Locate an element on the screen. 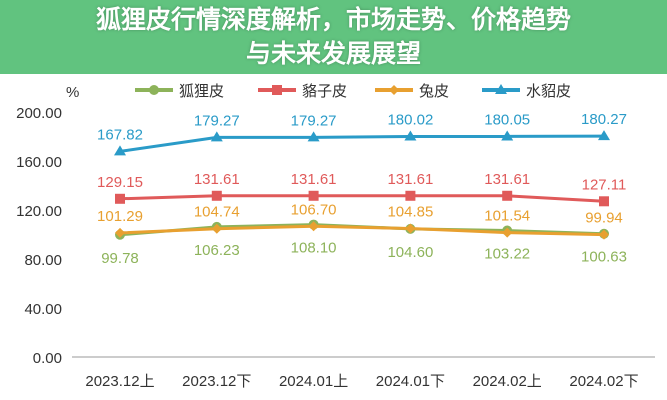 This screenshot has height=400, width=667. data-label: 180.27 is located at coordinates (604, 119).